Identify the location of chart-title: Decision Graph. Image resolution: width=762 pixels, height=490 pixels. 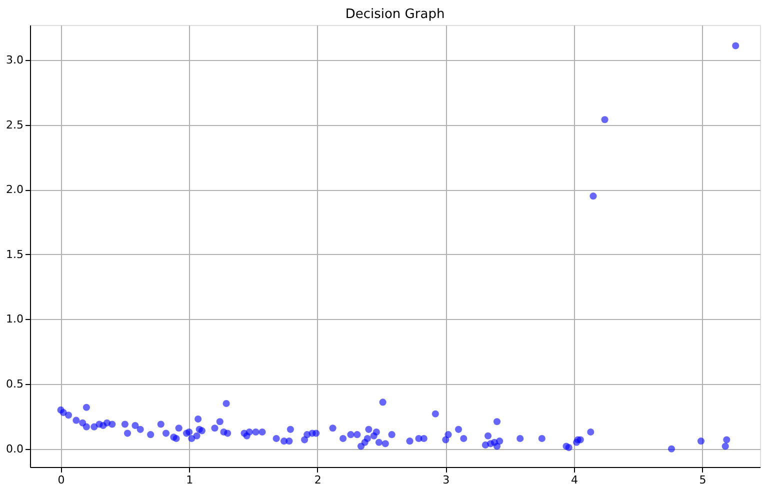
(395, 14).